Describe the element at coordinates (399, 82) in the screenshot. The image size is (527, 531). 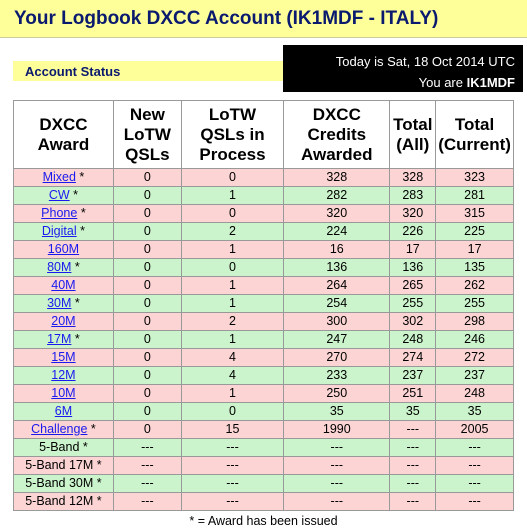
I see `user-line: You are IK1MDF` at that location.